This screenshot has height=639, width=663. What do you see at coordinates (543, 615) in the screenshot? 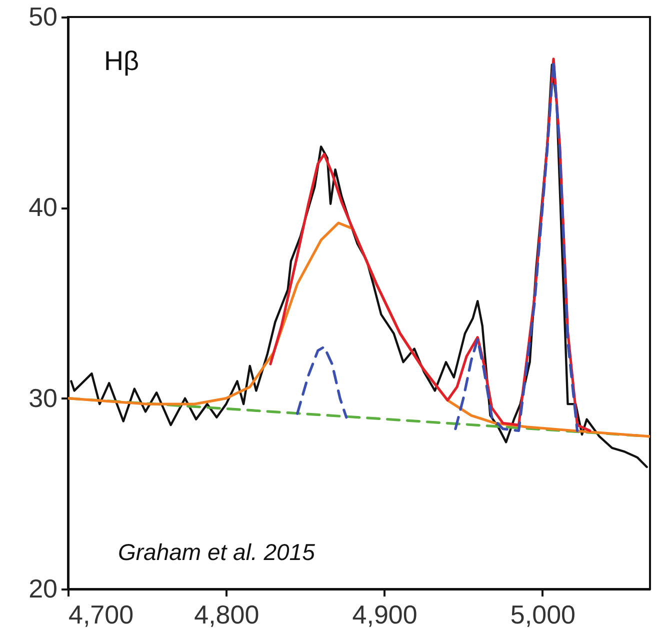
I see `x-tick-label: 5,000` at bounding box center [543, 615].